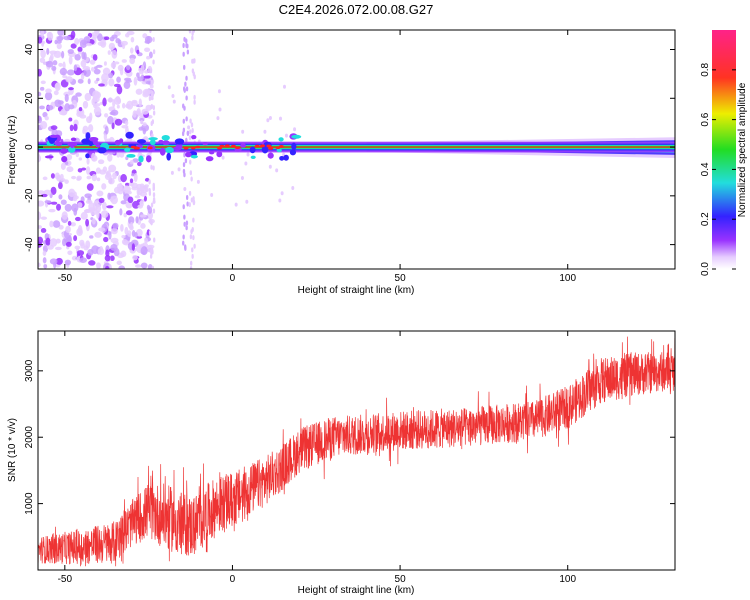 The image size is (750, 600). What do you see at coordinates (724, 149) in the screenshot?
I see `colorbar-gradient` at bounding box center [724, 149].